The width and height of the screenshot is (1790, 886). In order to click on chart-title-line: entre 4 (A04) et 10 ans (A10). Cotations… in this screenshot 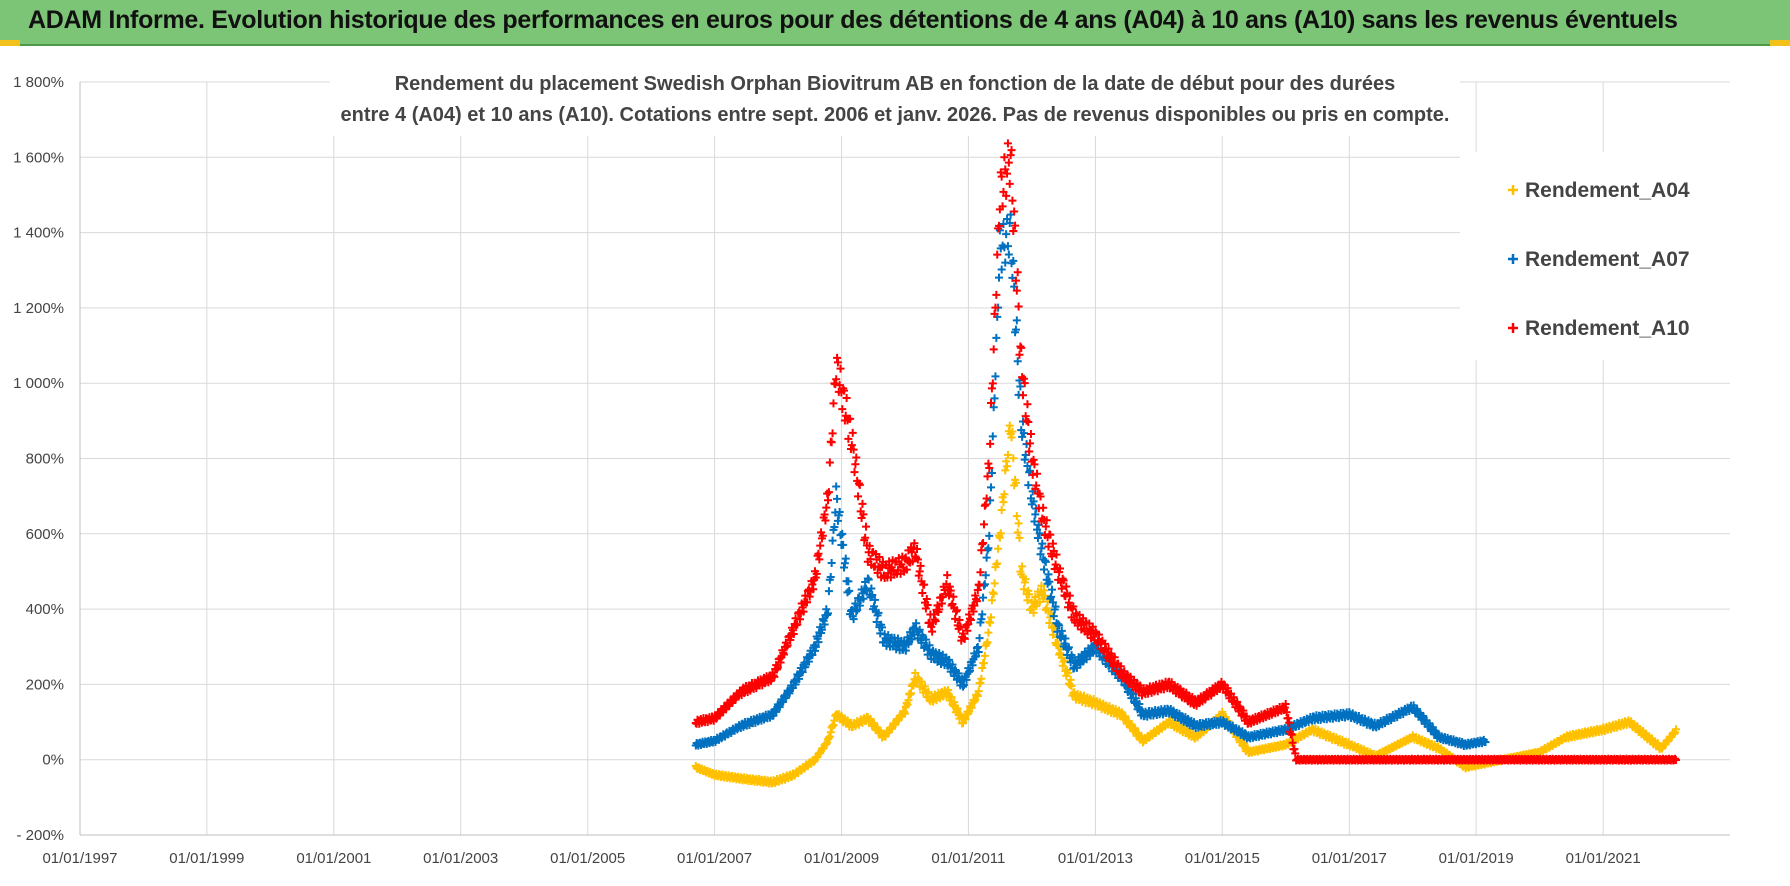, I will do `click(895, 115)`.